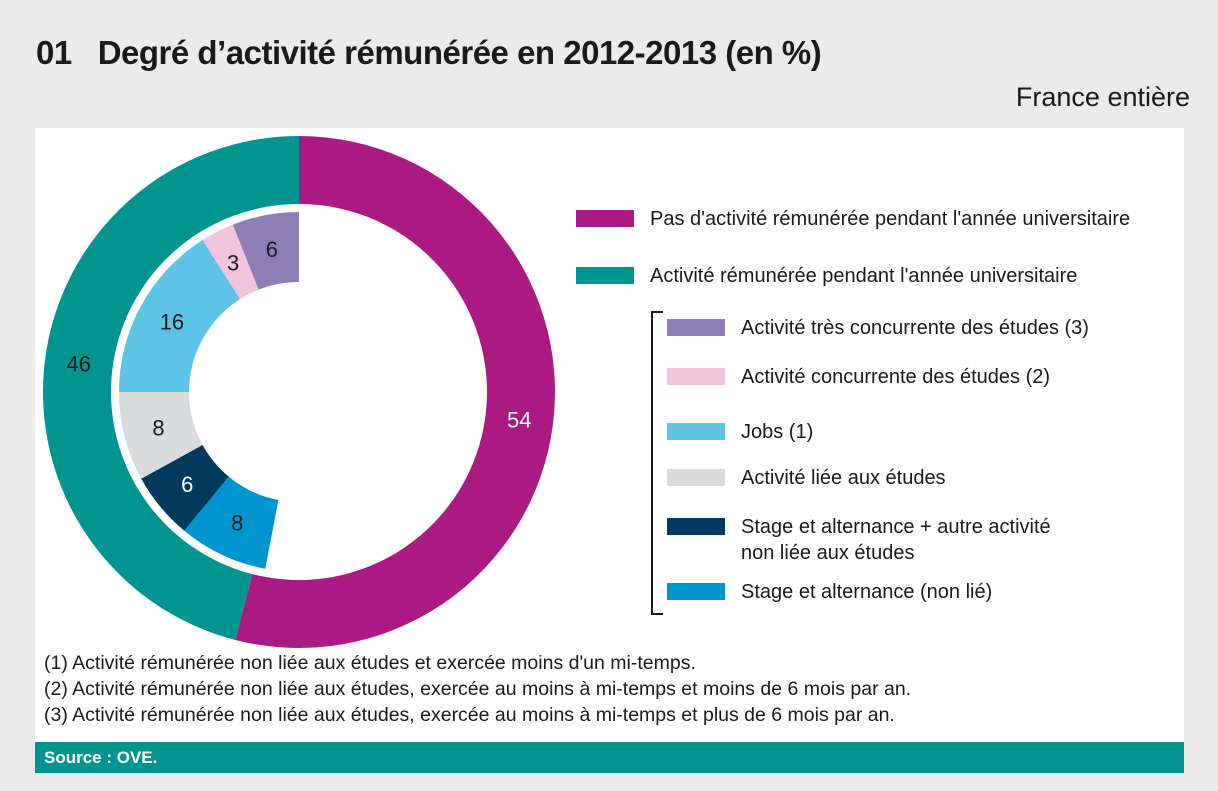 The height and width of the screenshot is (791, 1218). What do you see at coordinates (896, 377) in the screenshot?
I see `legend-label-competing: Activité concurrente des études (2)` at bounding box center [896, 377].